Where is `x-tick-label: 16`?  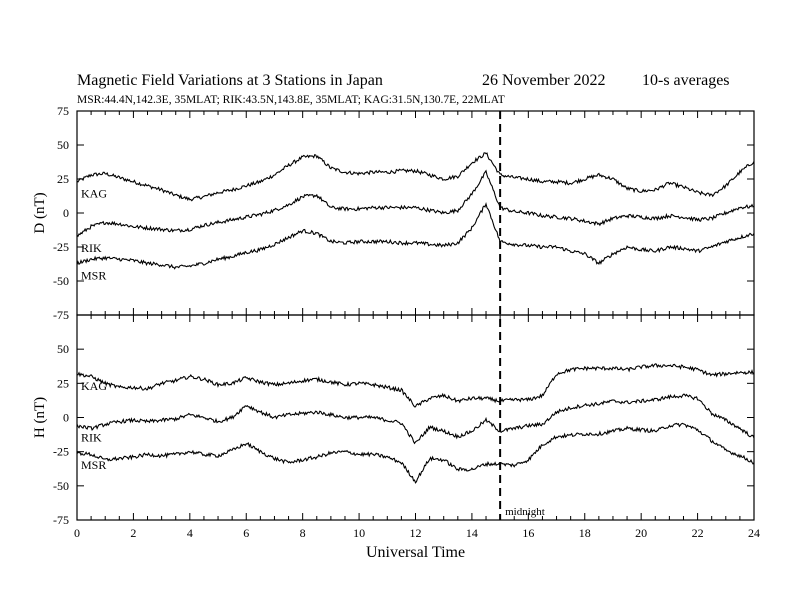
x-tick-label: 16 is located at coordinates (528, 533).